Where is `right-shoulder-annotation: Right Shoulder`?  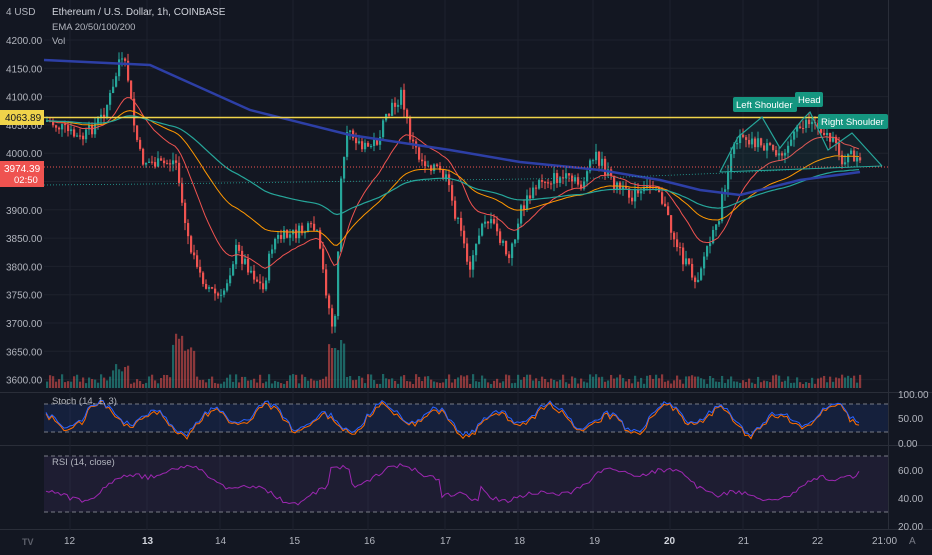
right-shoulder-annotation: Right Shoulder is located at coordinates (853, 121).